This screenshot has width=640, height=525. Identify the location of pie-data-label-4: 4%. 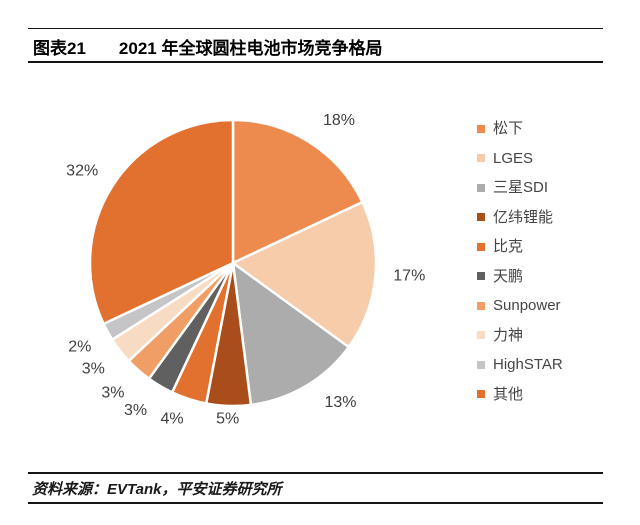
(172, 418).